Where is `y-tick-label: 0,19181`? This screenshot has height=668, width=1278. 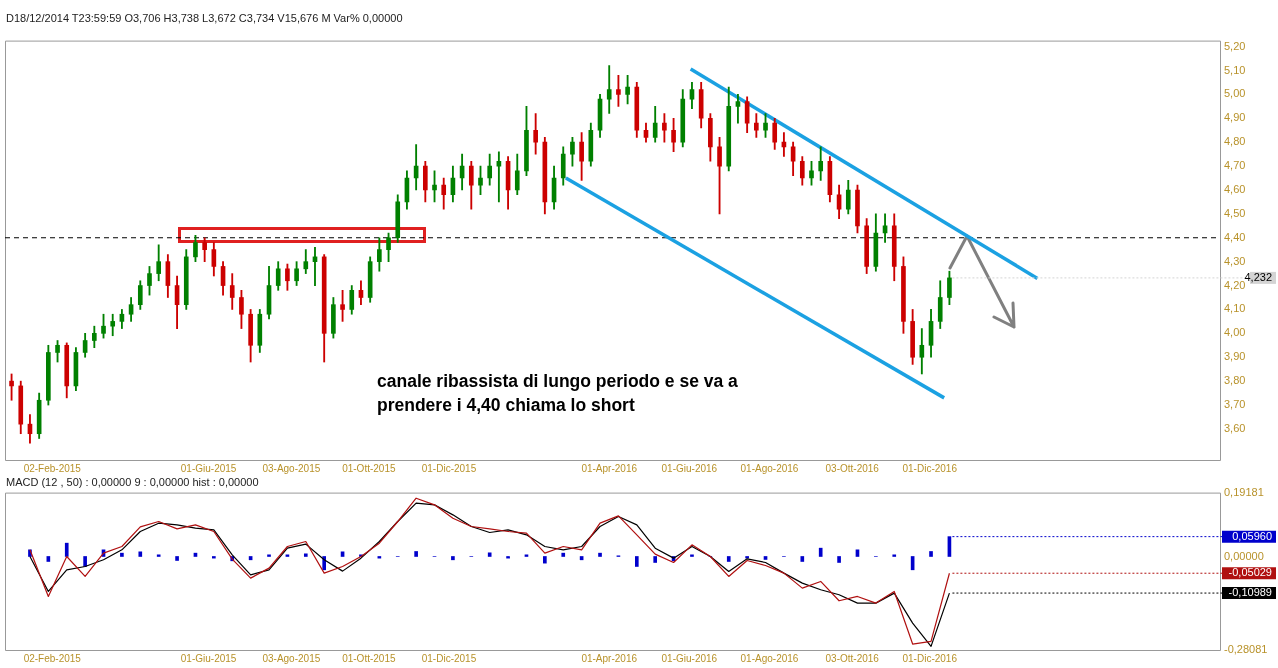 y-tick-label: 0,19181 is located at coordinates (1244, 491).